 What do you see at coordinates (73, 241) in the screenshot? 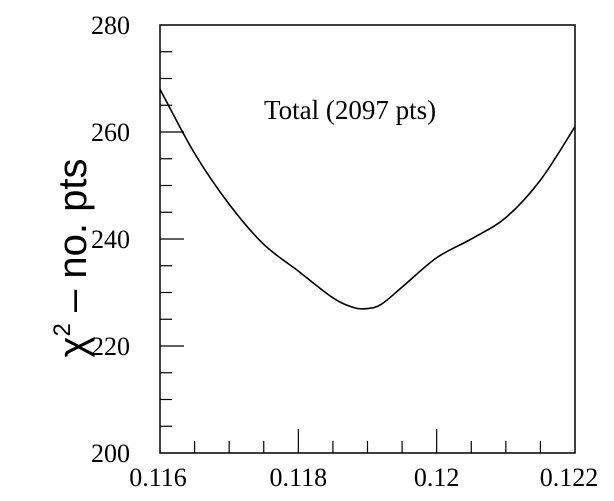
I see `y-axis-label-rest: – no. pts` at bounding box center [73, 241].